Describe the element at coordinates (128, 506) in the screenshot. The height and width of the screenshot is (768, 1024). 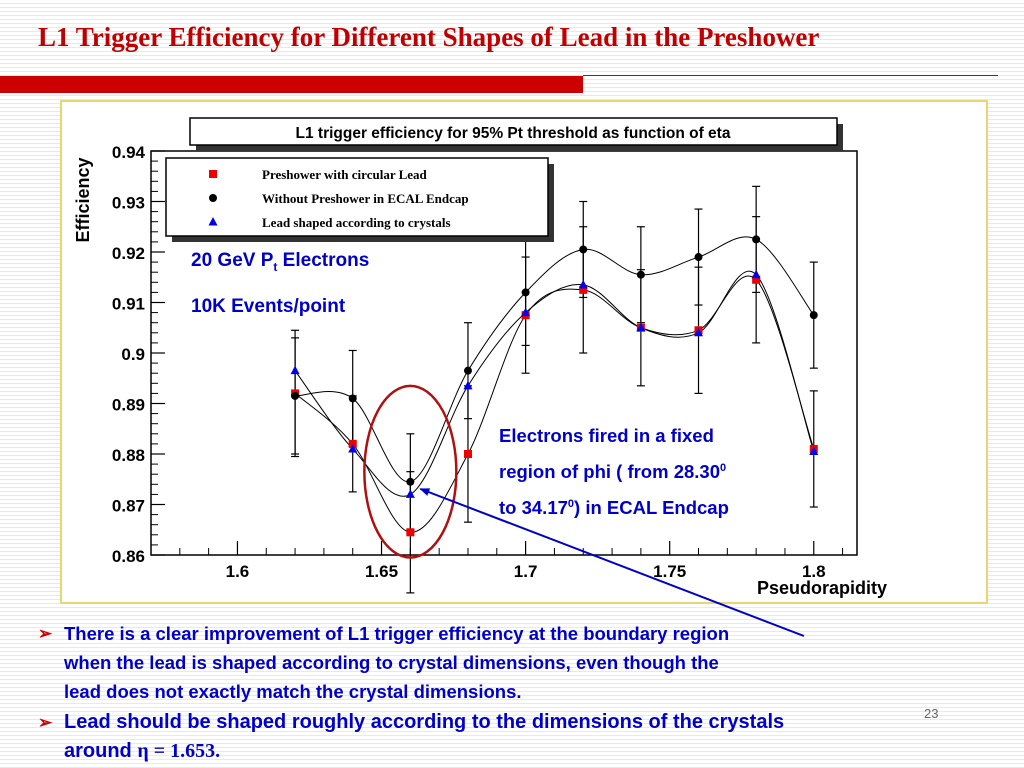
I see `y-tick-label: 0.87` at that location.